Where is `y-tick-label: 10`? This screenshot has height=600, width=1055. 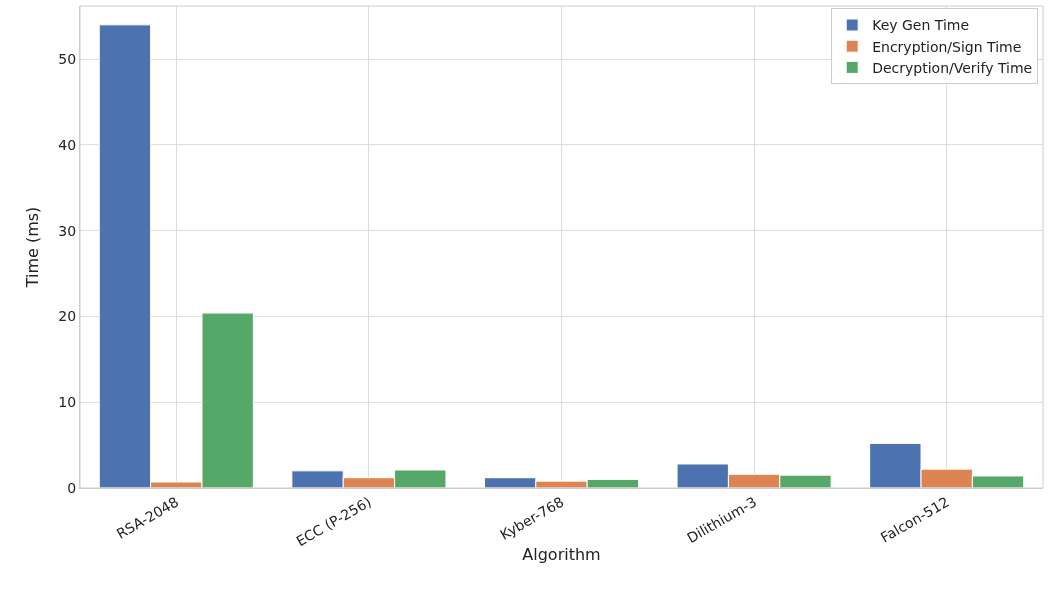
y-tick-label: 10 is located at coordinates (67, 402).